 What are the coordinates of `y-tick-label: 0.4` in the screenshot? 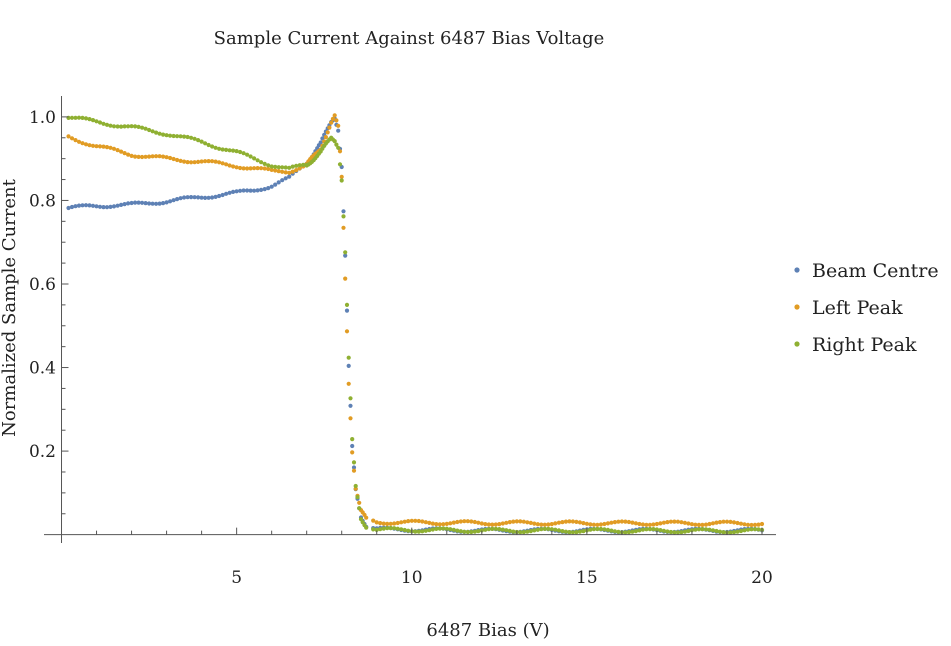 It's located at (42, 369).